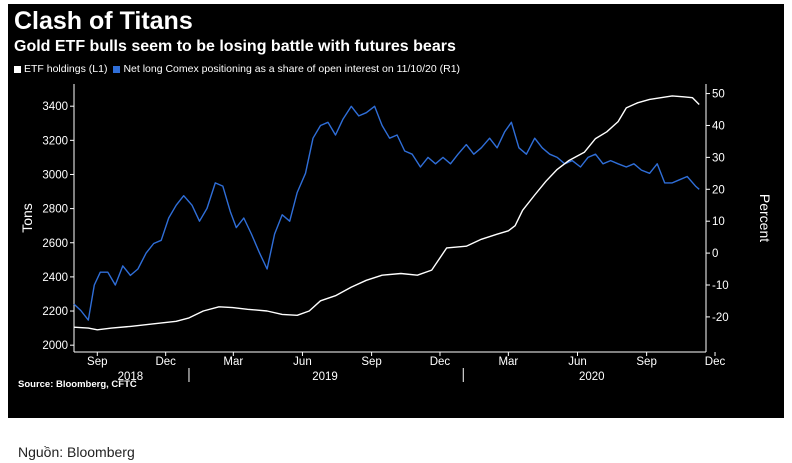 The width and height of the screenshot is (792, 463). I want to click on x-year-label: 2020, so click(592, 377).